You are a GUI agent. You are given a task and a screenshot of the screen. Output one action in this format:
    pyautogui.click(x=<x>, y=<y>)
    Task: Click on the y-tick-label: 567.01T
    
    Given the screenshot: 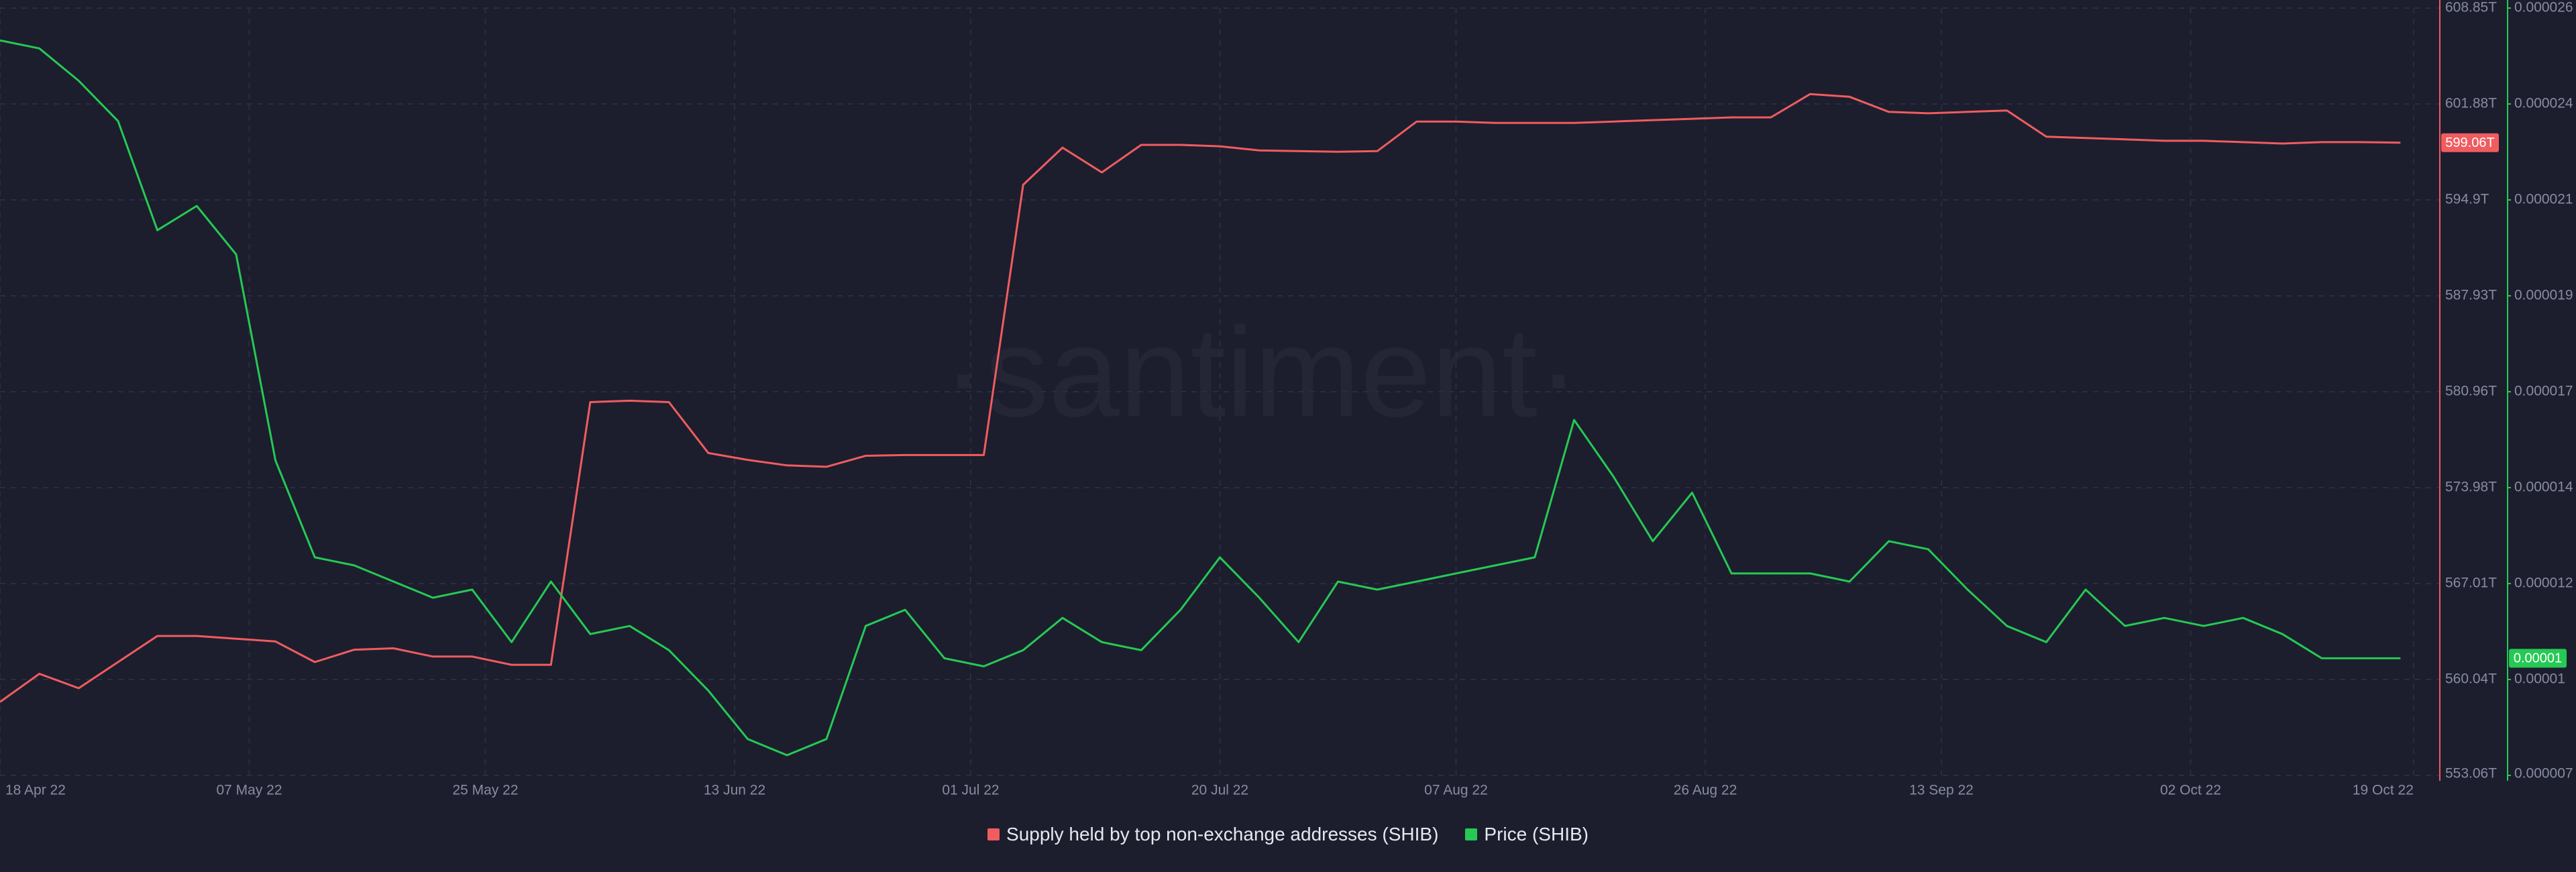 What is the action you would take?
    pyautogui.click(x=2471, y=583)
    